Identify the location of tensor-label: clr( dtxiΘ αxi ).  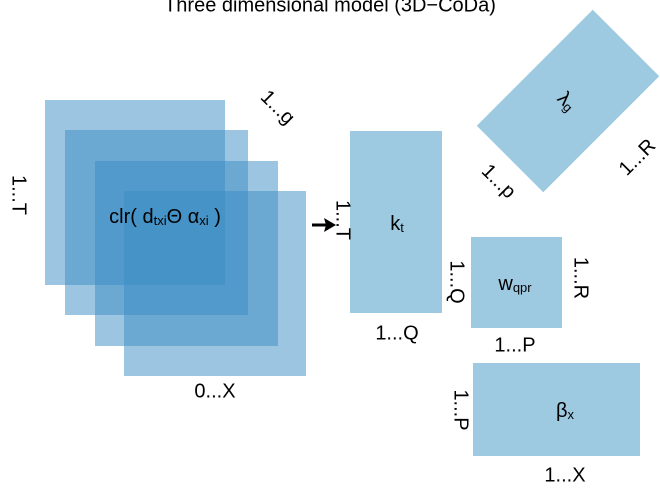
(165, 217).